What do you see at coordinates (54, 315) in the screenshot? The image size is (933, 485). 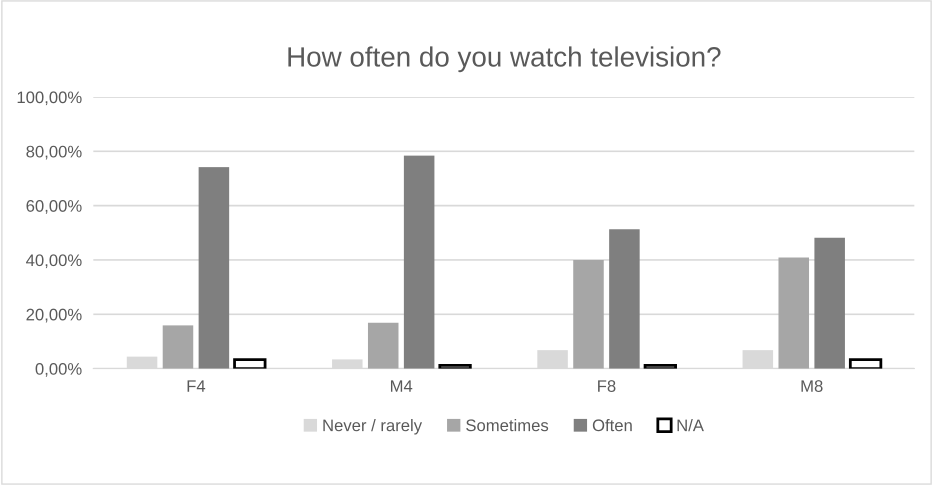 I see `y-tick-label: 20,00%` at bounding box center [54, 315].